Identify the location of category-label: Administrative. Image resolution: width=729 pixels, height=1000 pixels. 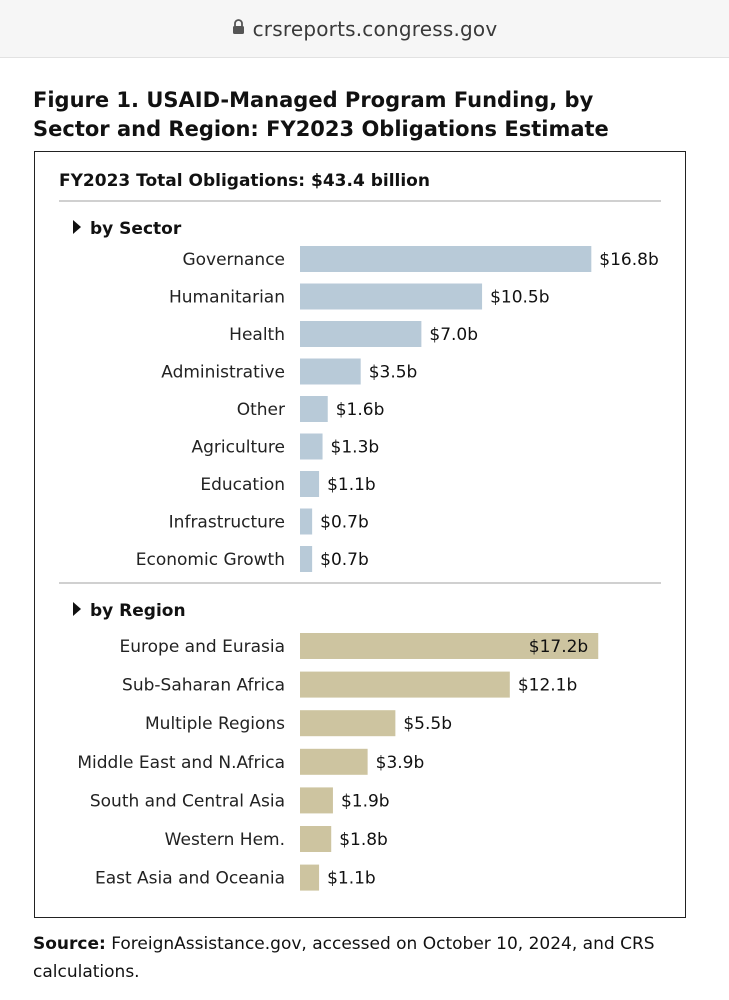
(223, 373).